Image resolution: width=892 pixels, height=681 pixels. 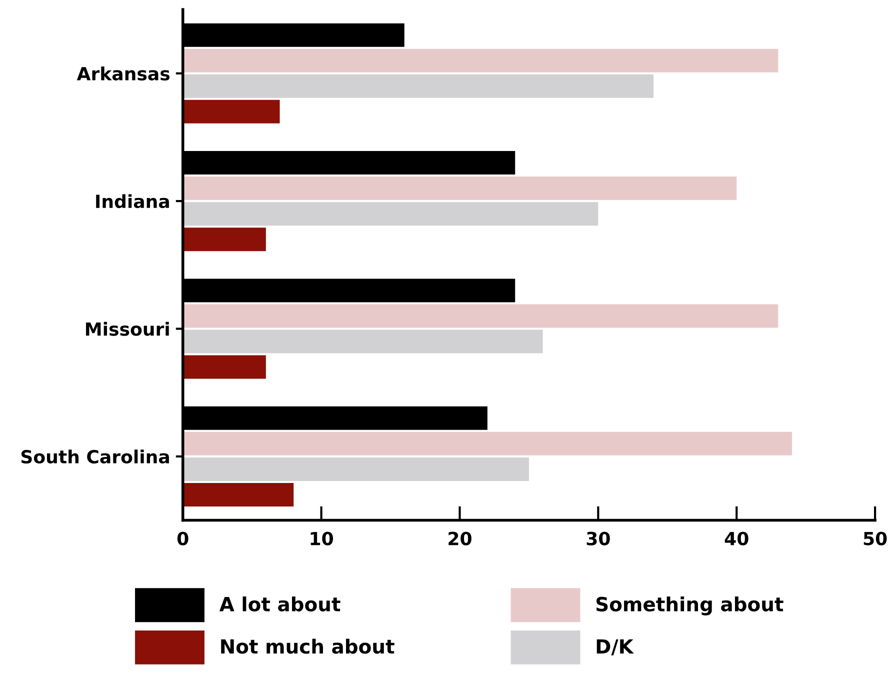 What do you see at coordinates (875, 539) in the screenshot?
I see `x-tick-label: 50` at bounding box center [875, 539].